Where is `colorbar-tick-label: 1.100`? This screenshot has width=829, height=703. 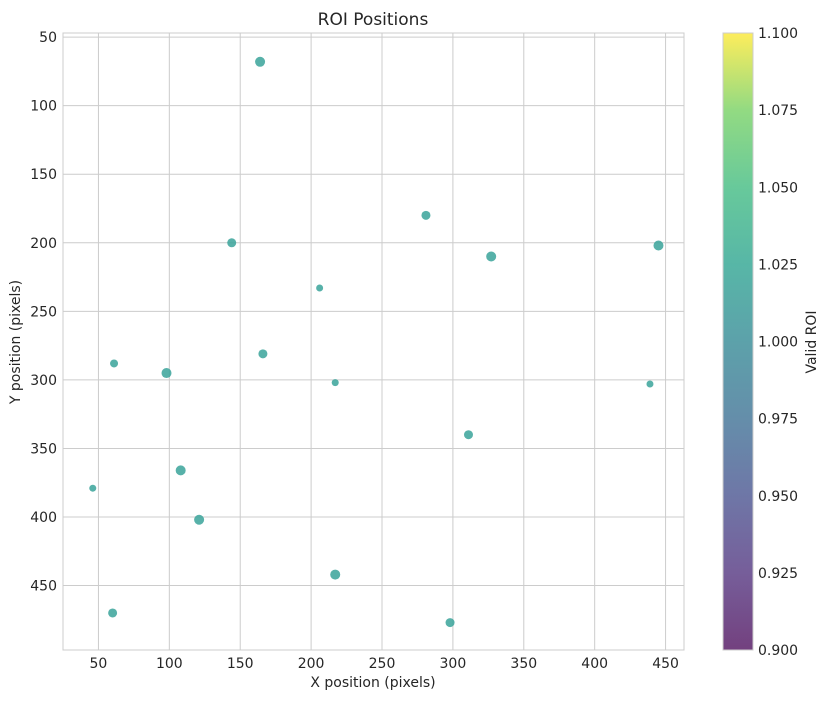
colorbar-tick-label: 1.100 is located at coordinates (778, 34).